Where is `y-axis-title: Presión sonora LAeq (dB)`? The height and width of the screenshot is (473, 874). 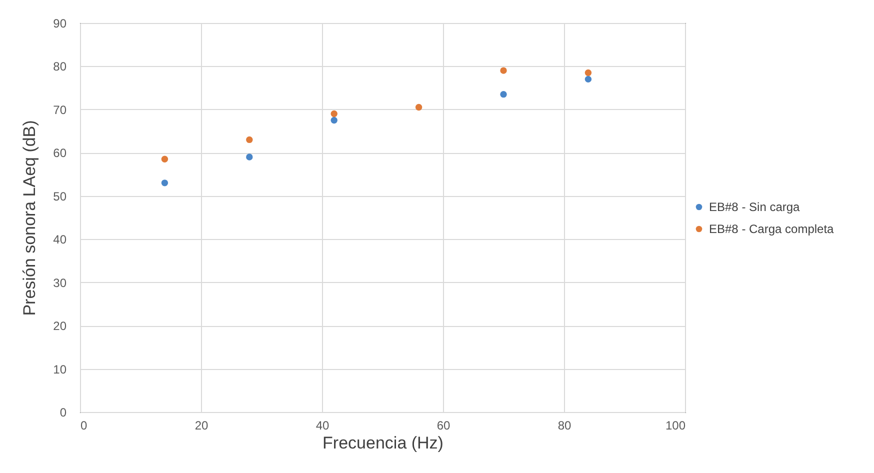
y-axis-title: Presión sonora LAeq (dB) is located at coordinates (30, 218).